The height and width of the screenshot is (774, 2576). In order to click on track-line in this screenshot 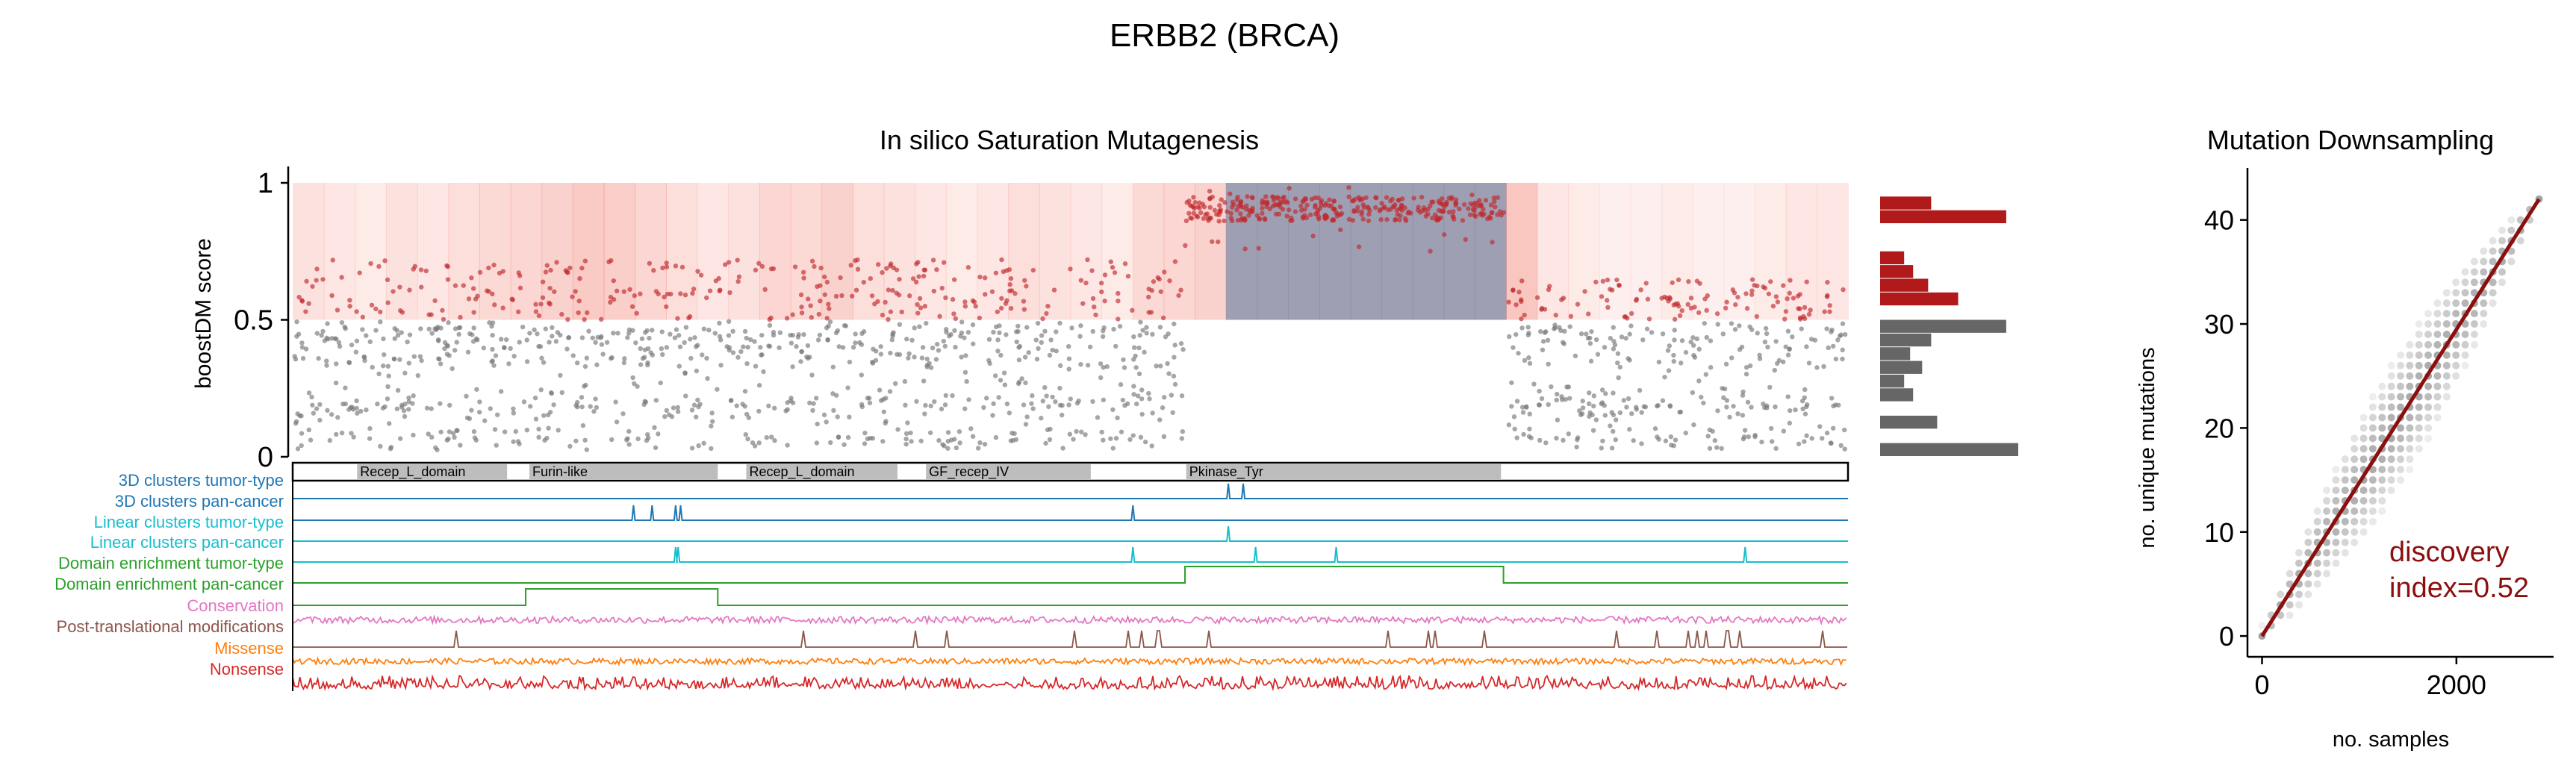, I will do `click(1069, 662)`.